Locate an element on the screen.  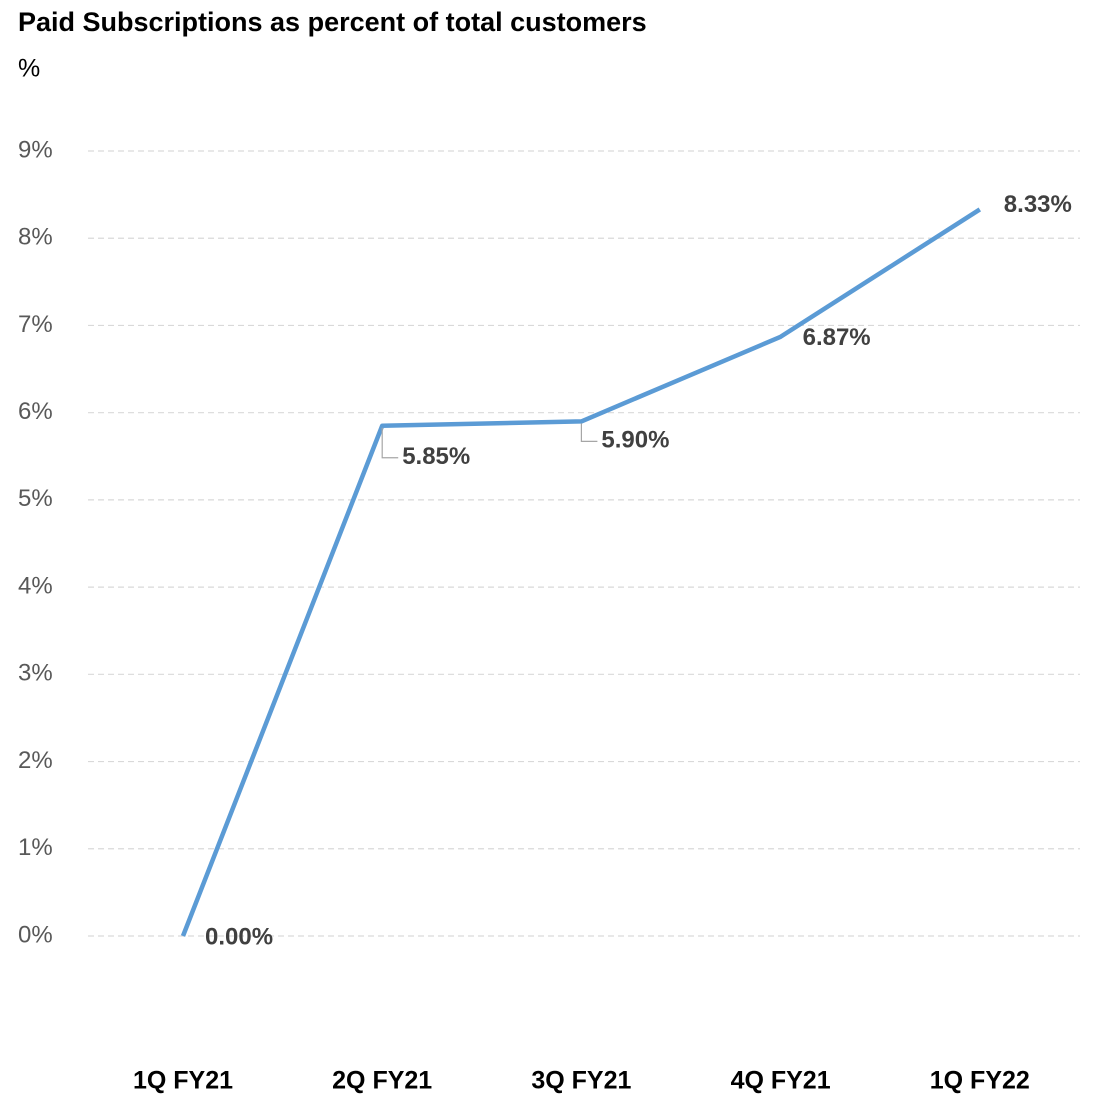
x-tick-label: 4Q FY21 is located at coordinates (781, 1081).